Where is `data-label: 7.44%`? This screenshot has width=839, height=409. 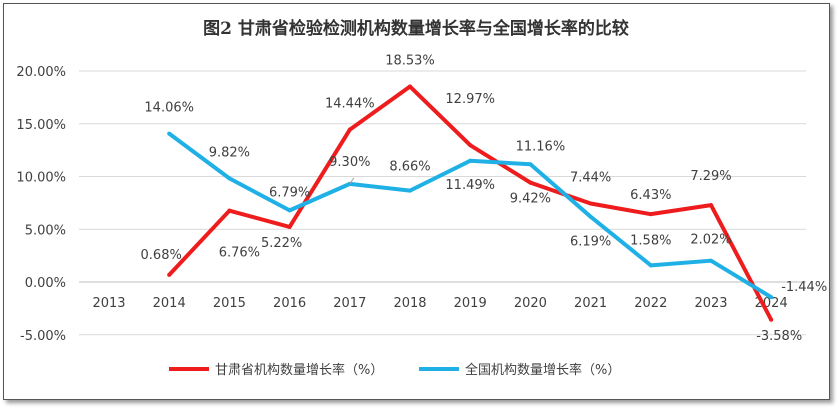
data-label: 7.44% is located at coordinates (590, 178).